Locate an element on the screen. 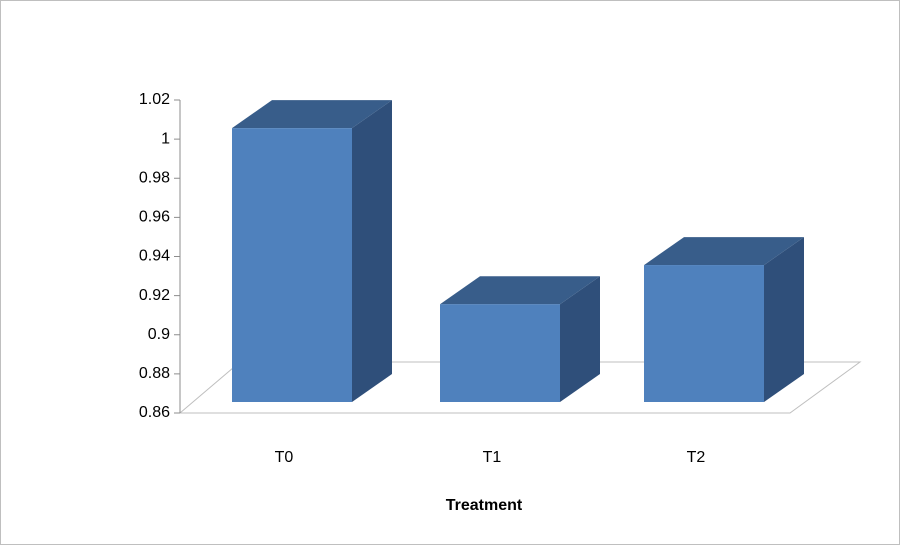 This screenshot has height=545, width=900. x-tick-label: T0 is located at coordinates (284, 457).